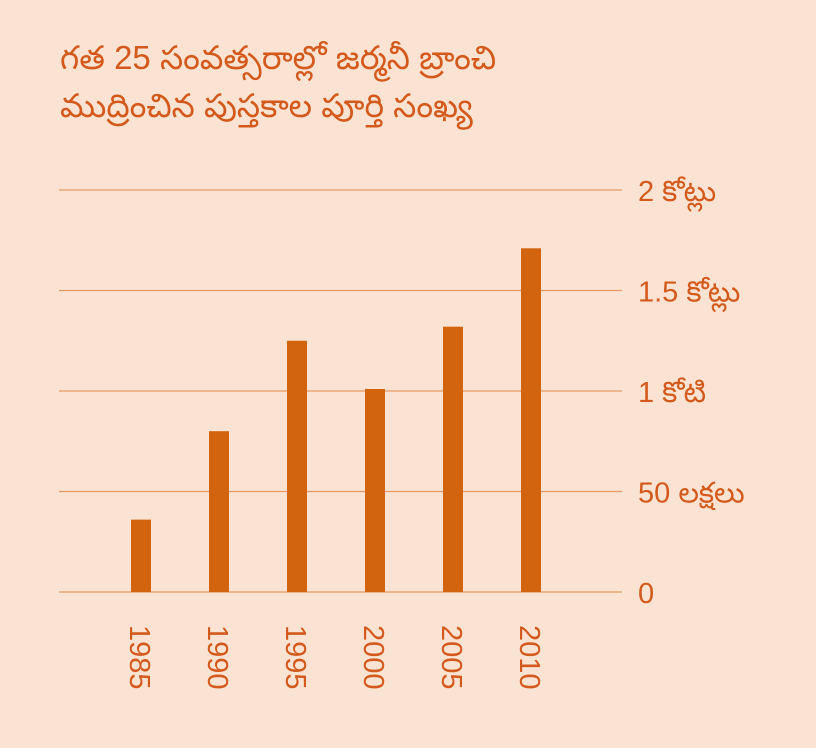 This screenshot has width=816, height=748. I want to click on bar-2010, so click(531, 420).